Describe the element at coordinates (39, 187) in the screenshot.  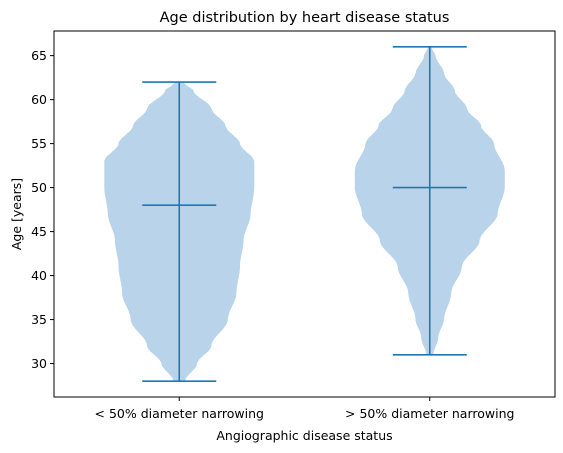
I see `y-tick-label: 50` at that location.